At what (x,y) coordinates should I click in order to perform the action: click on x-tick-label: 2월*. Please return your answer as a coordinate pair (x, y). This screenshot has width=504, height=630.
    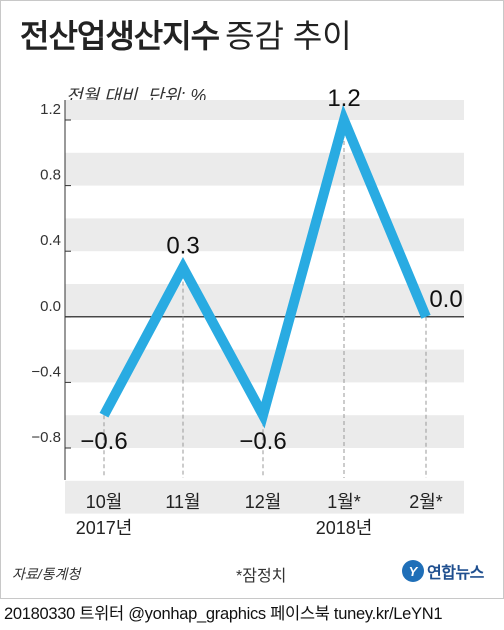
    Looking at the image, I should click on (426, 502).